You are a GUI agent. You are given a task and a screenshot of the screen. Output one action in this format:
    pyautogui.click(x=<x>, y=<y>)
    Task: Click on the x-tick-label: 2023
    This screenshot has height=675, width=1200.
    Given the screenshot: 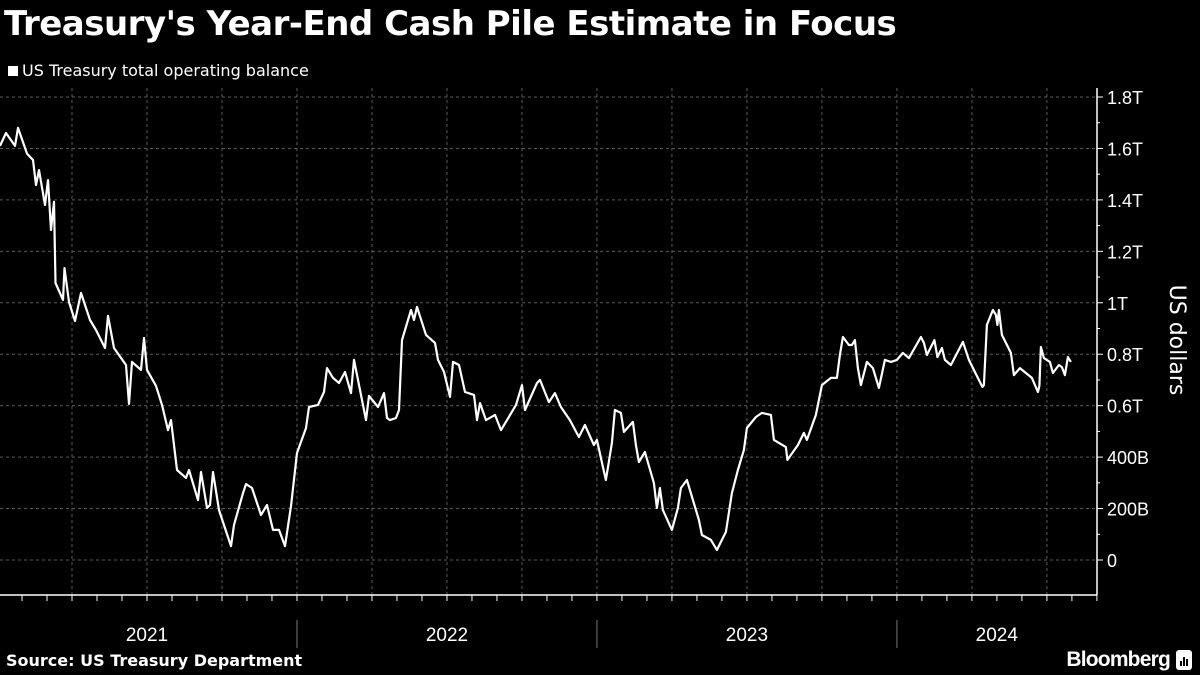 What is the action you would take?
    pyautogui.click(x=747, y=635)
    